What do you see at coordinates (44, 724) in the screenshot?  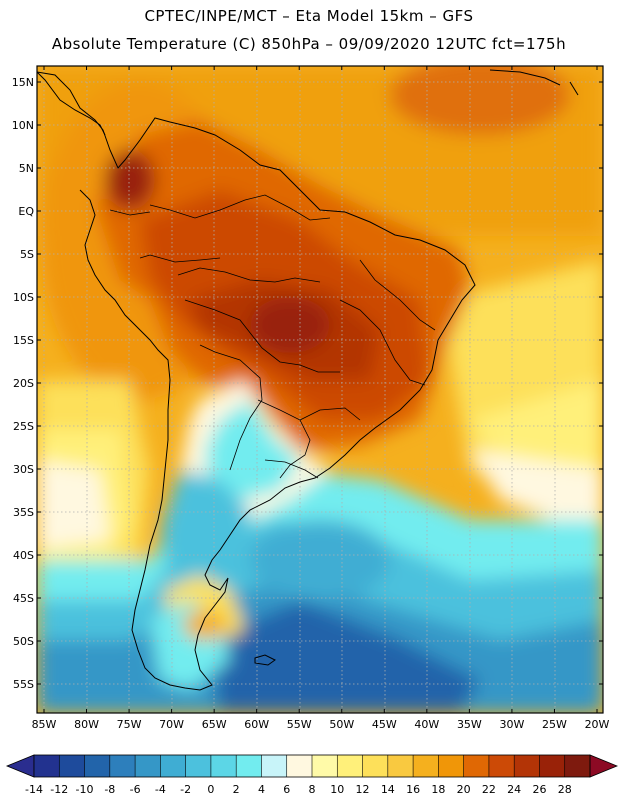 I see `lon-tick-label: 85W` at bounding box center [44, 724].